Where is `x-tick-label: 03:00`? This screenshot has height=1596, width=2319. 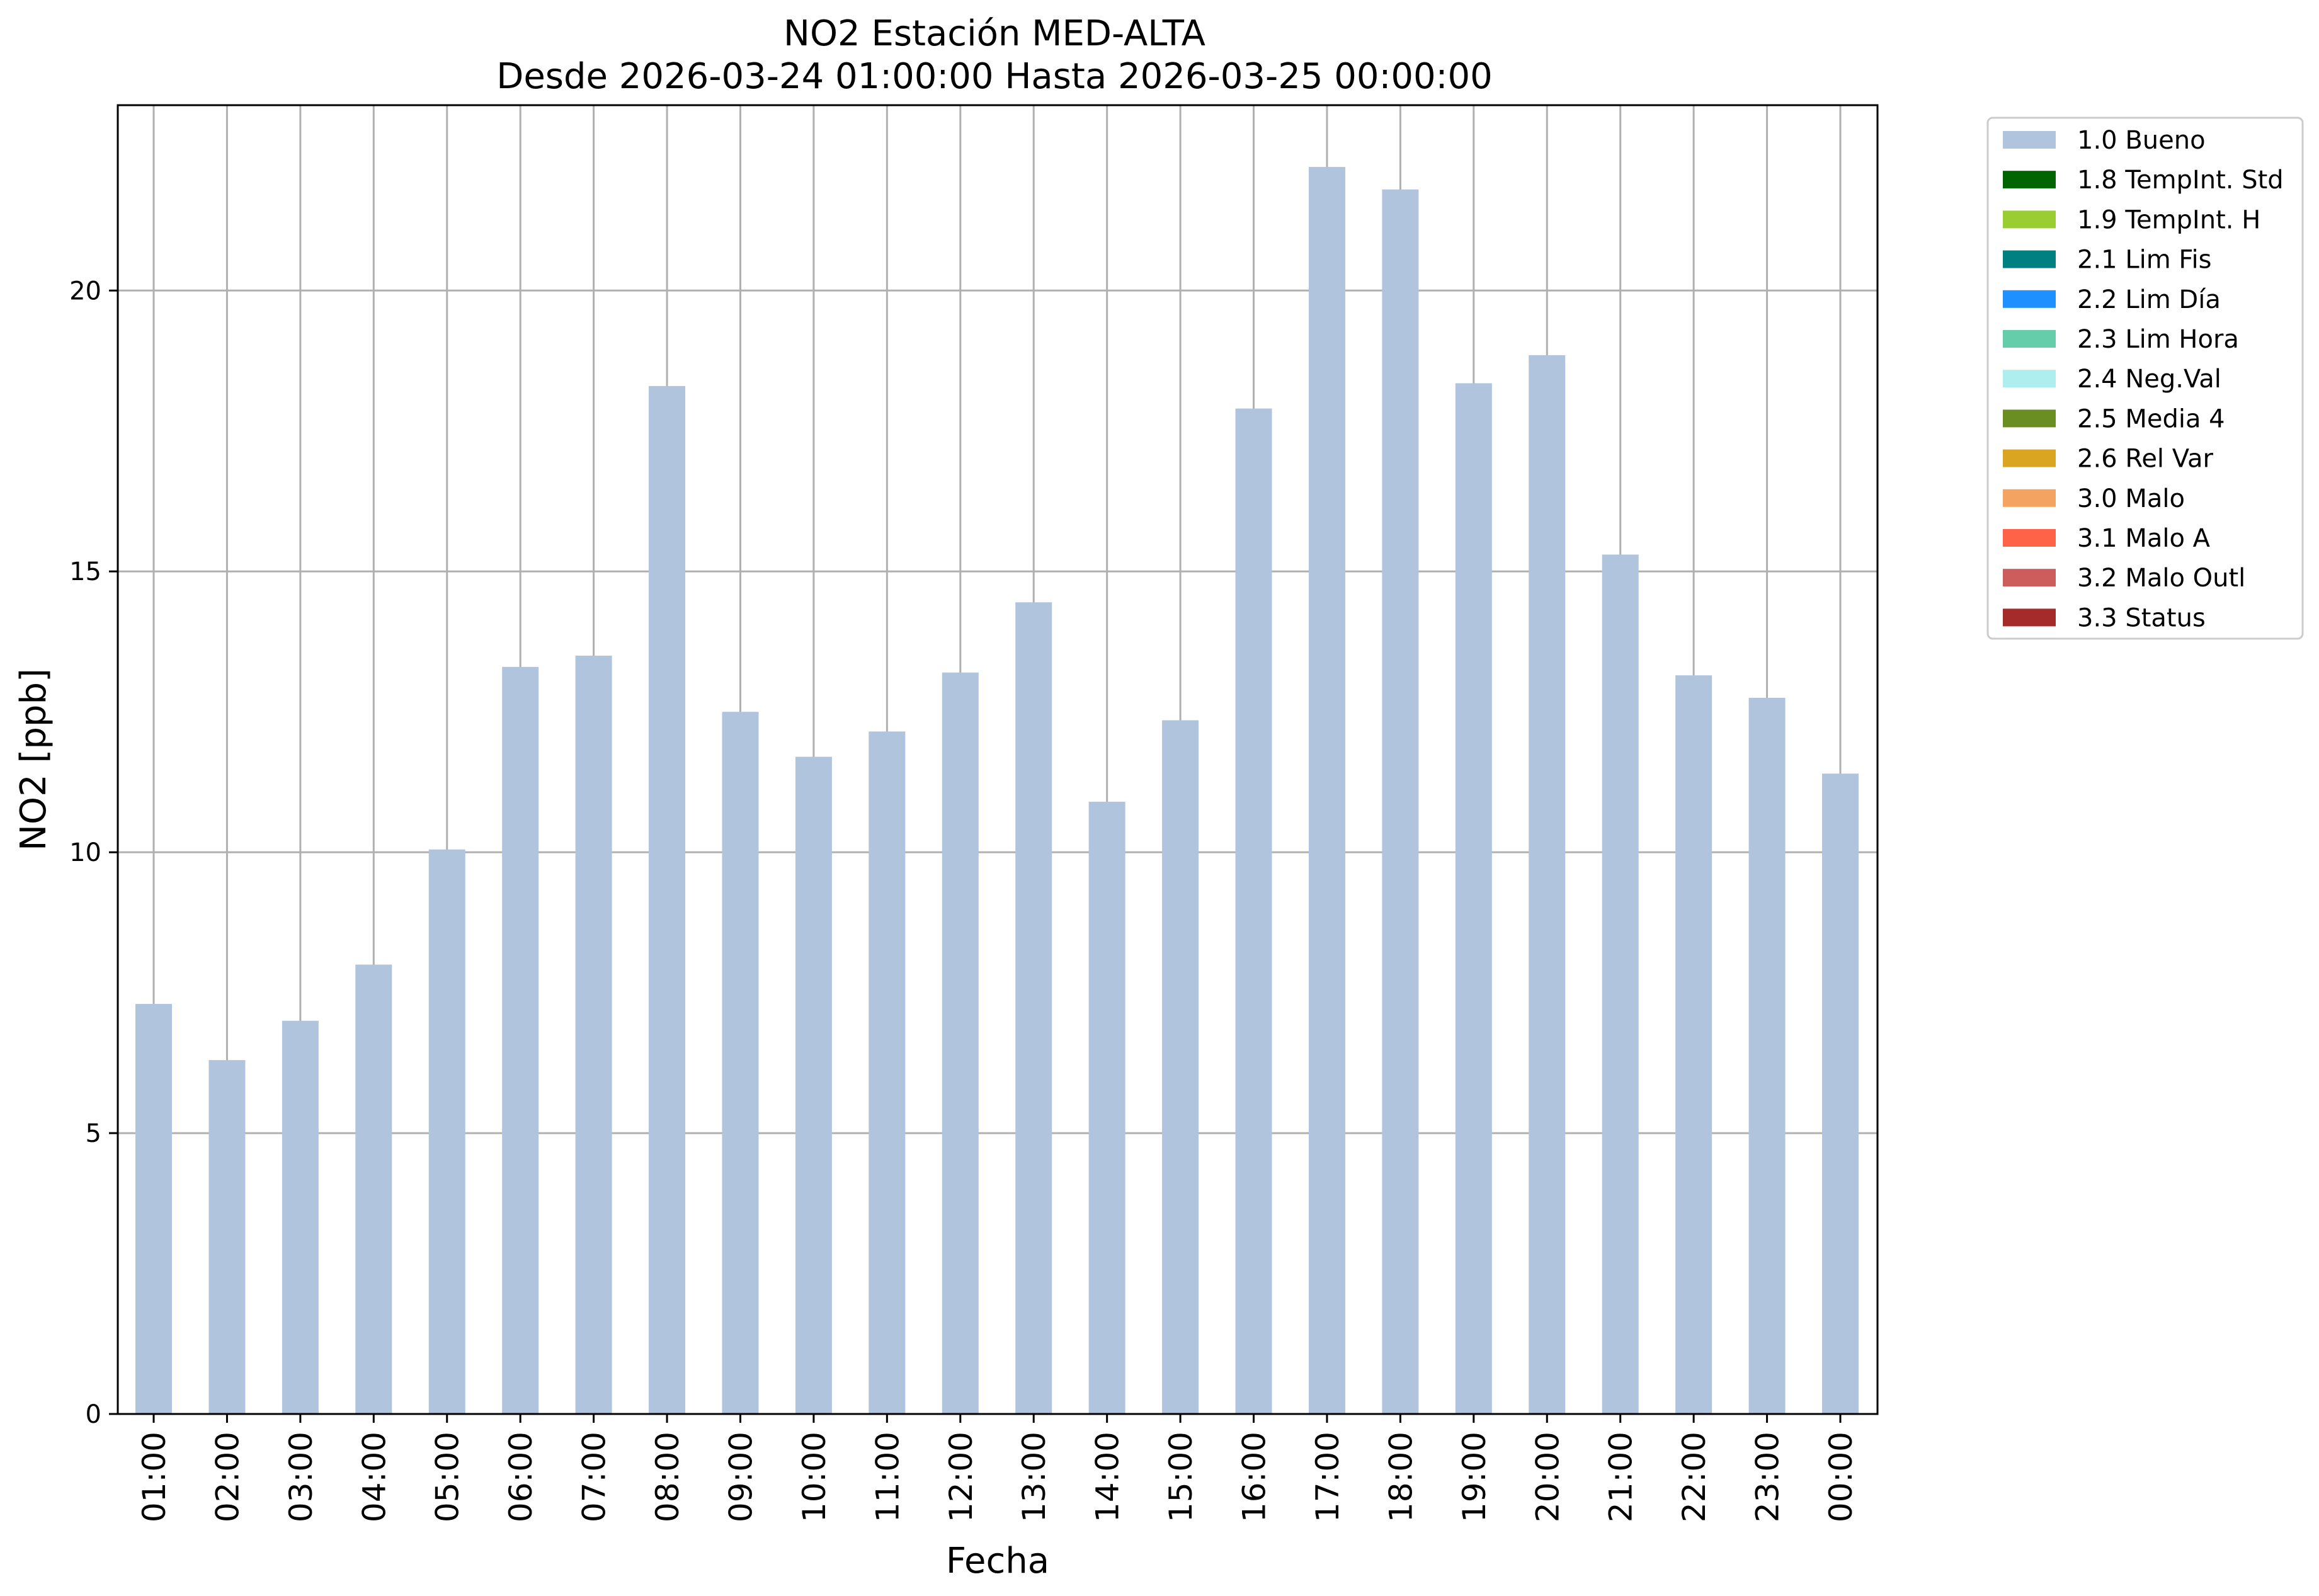
x-tick-label: 03:00 is located at coordinates (301, 1477).